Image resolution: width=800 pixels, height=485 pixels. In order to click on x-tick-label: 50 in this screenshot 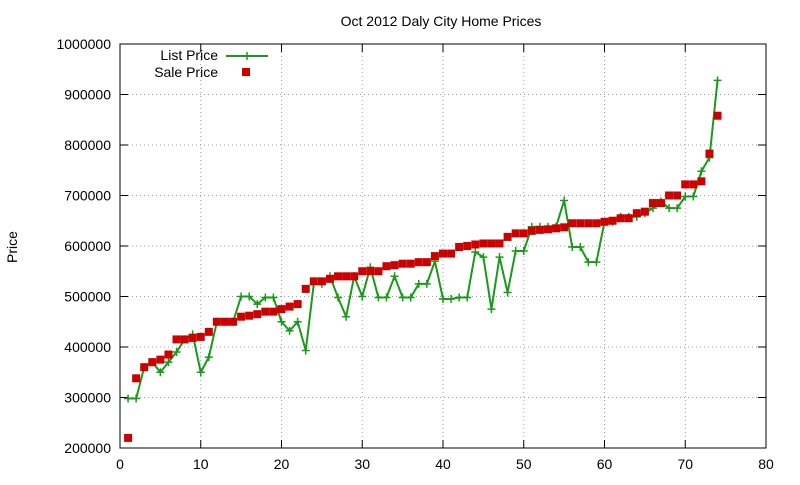, I will do `click(524, 464)`.